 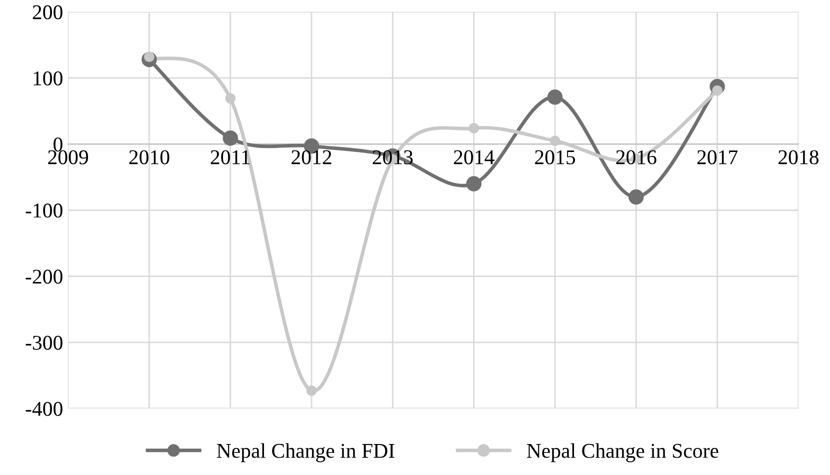 What do you see at coordinates (47, 12) in the screenshot?
I see `y-tick-label: 200` at bounding box center [47, 12].